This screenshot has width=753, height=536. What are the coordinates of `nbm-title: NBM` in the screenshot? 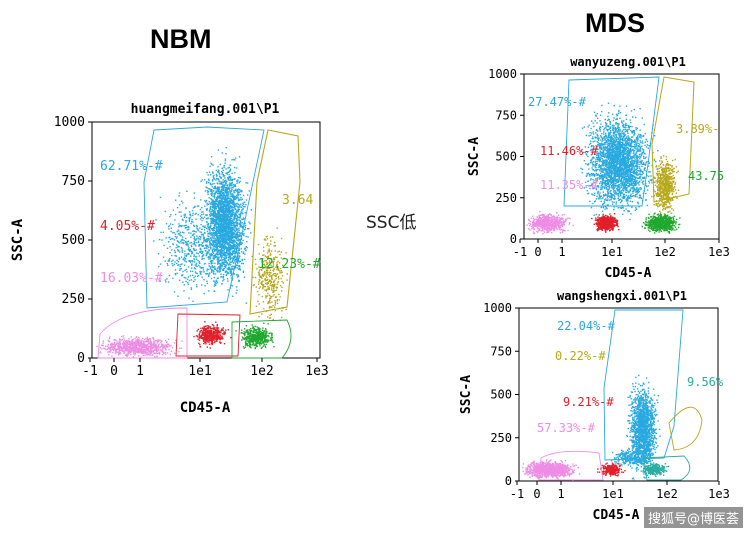 It's located at (181, 39).